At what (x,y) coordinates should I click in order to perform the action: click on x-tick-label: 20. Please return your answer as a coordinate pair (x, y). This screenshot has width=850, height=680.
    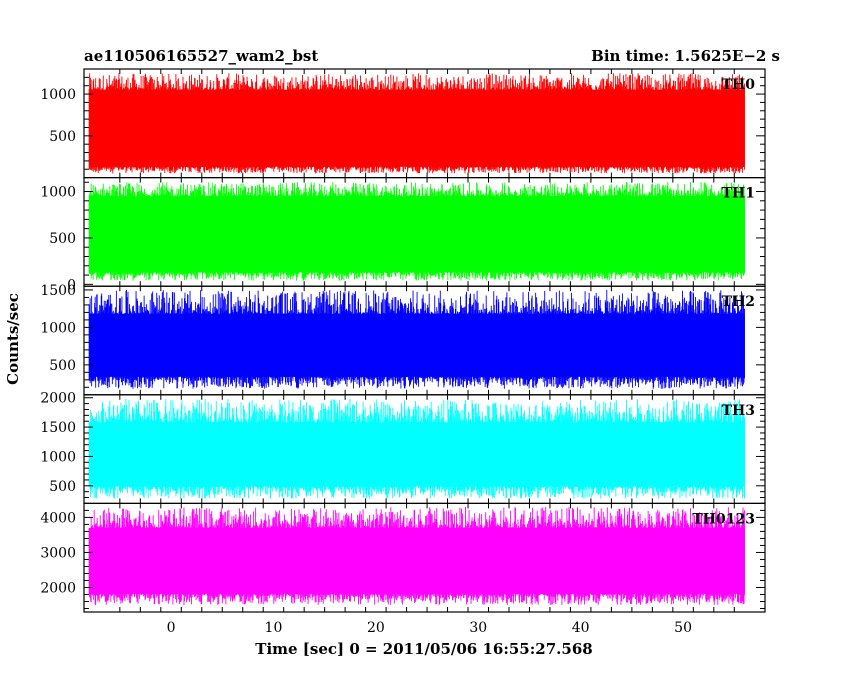
    Looking at the image, I should click on (376, 628).